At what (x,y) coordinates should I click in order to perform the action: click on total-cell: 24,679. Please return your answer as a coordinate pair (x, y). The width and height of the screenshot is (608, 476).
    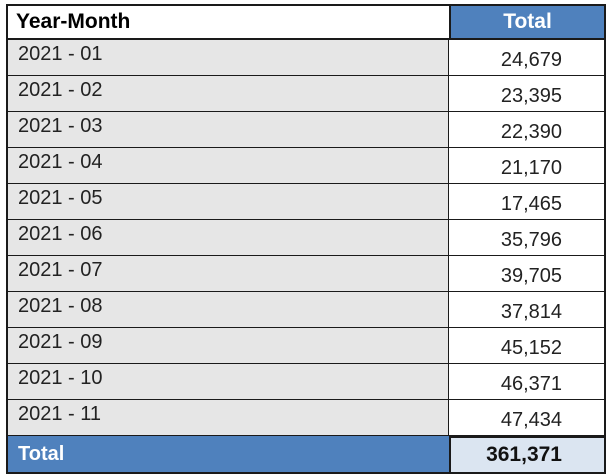
    Looking at the image, I should click on (527, 58).